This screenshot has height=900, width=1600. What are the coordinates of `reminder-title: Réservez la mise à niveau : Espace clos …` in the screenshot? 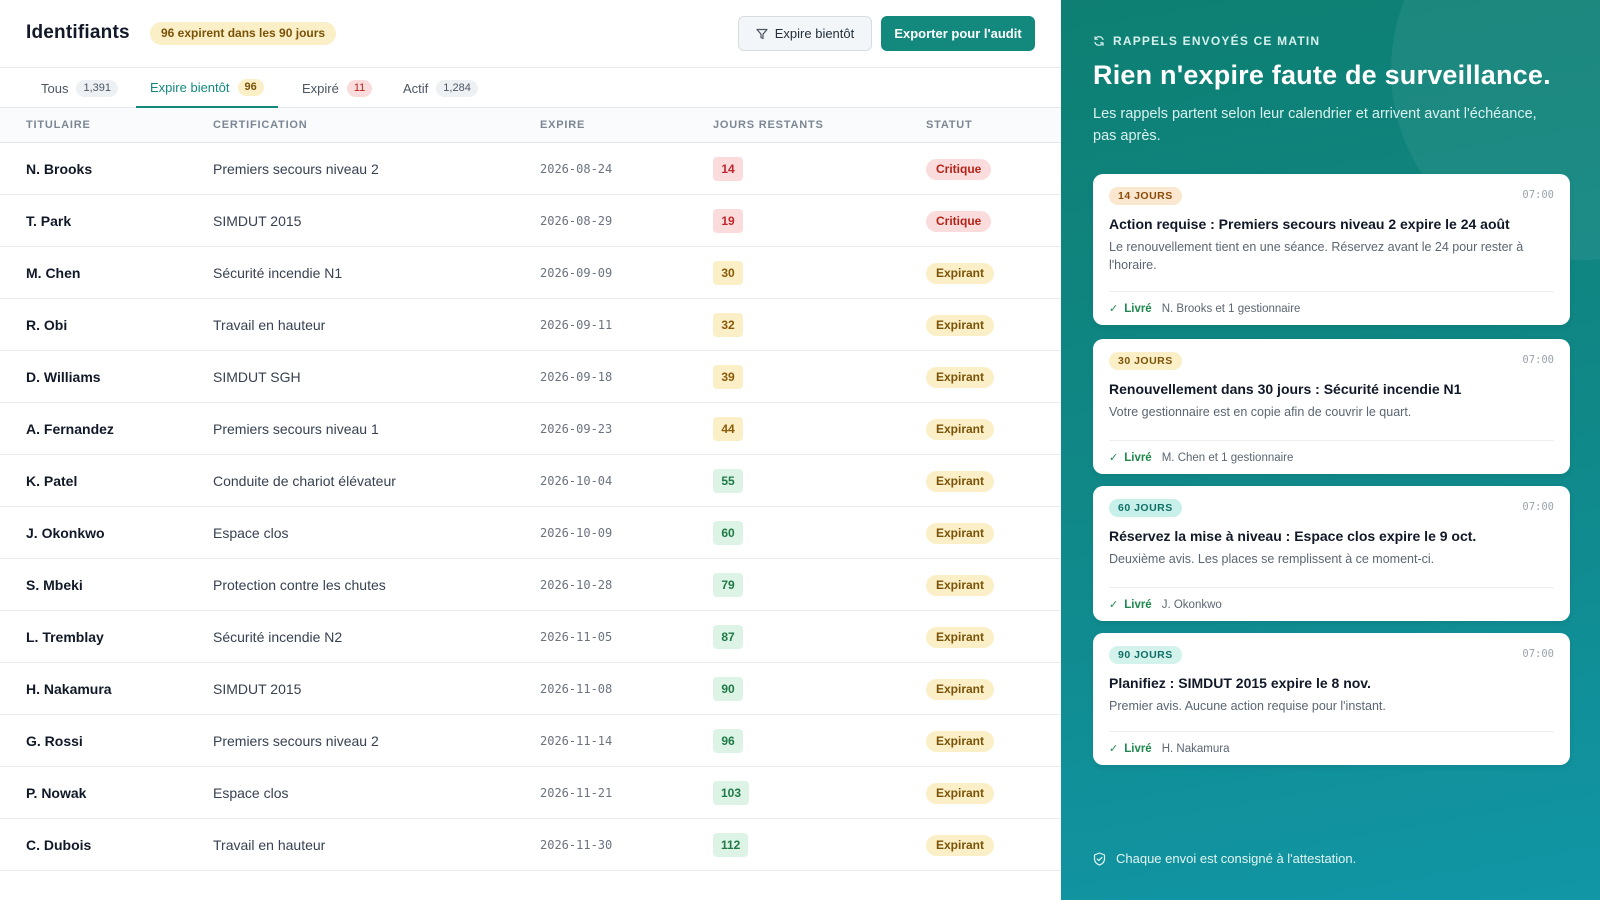 It's located at (1293, 536).